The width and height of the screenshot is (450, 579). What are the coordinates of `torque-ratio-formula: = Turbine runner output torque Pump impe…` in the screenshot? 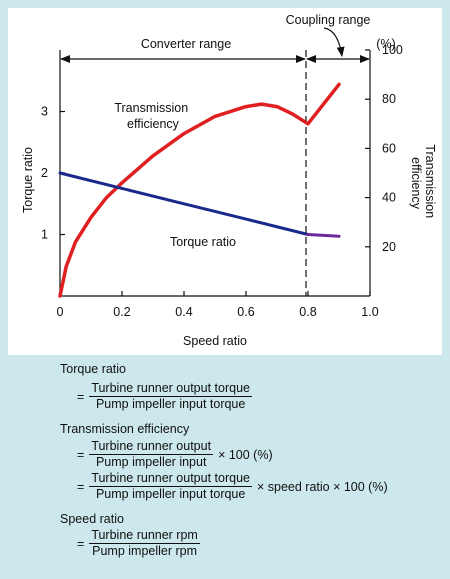 It's located at (164, 396).